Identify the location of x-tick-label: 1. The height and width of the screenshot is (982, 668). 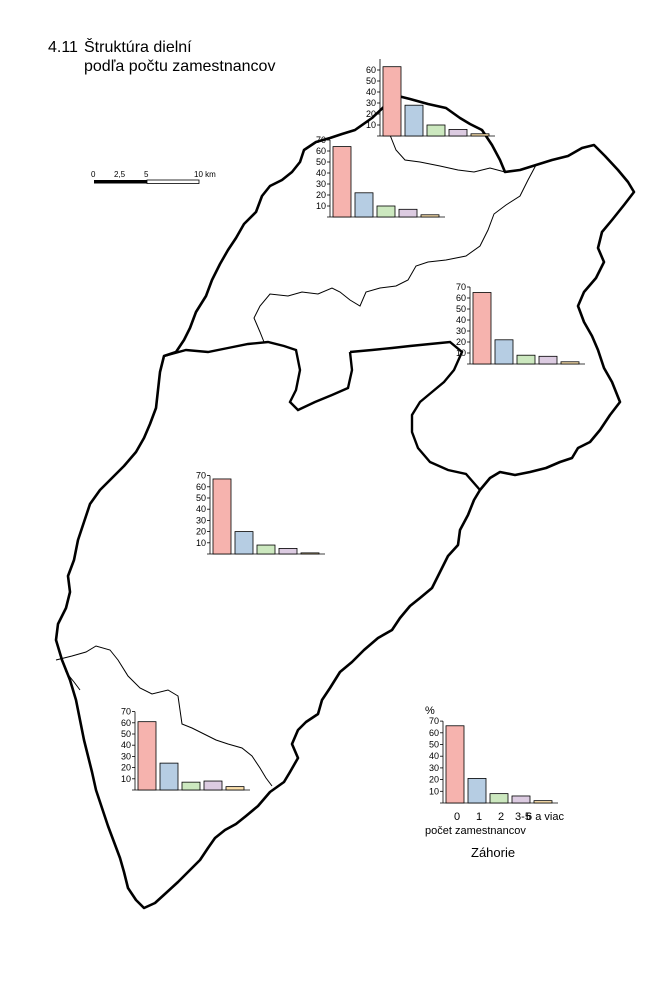
(479, 817).